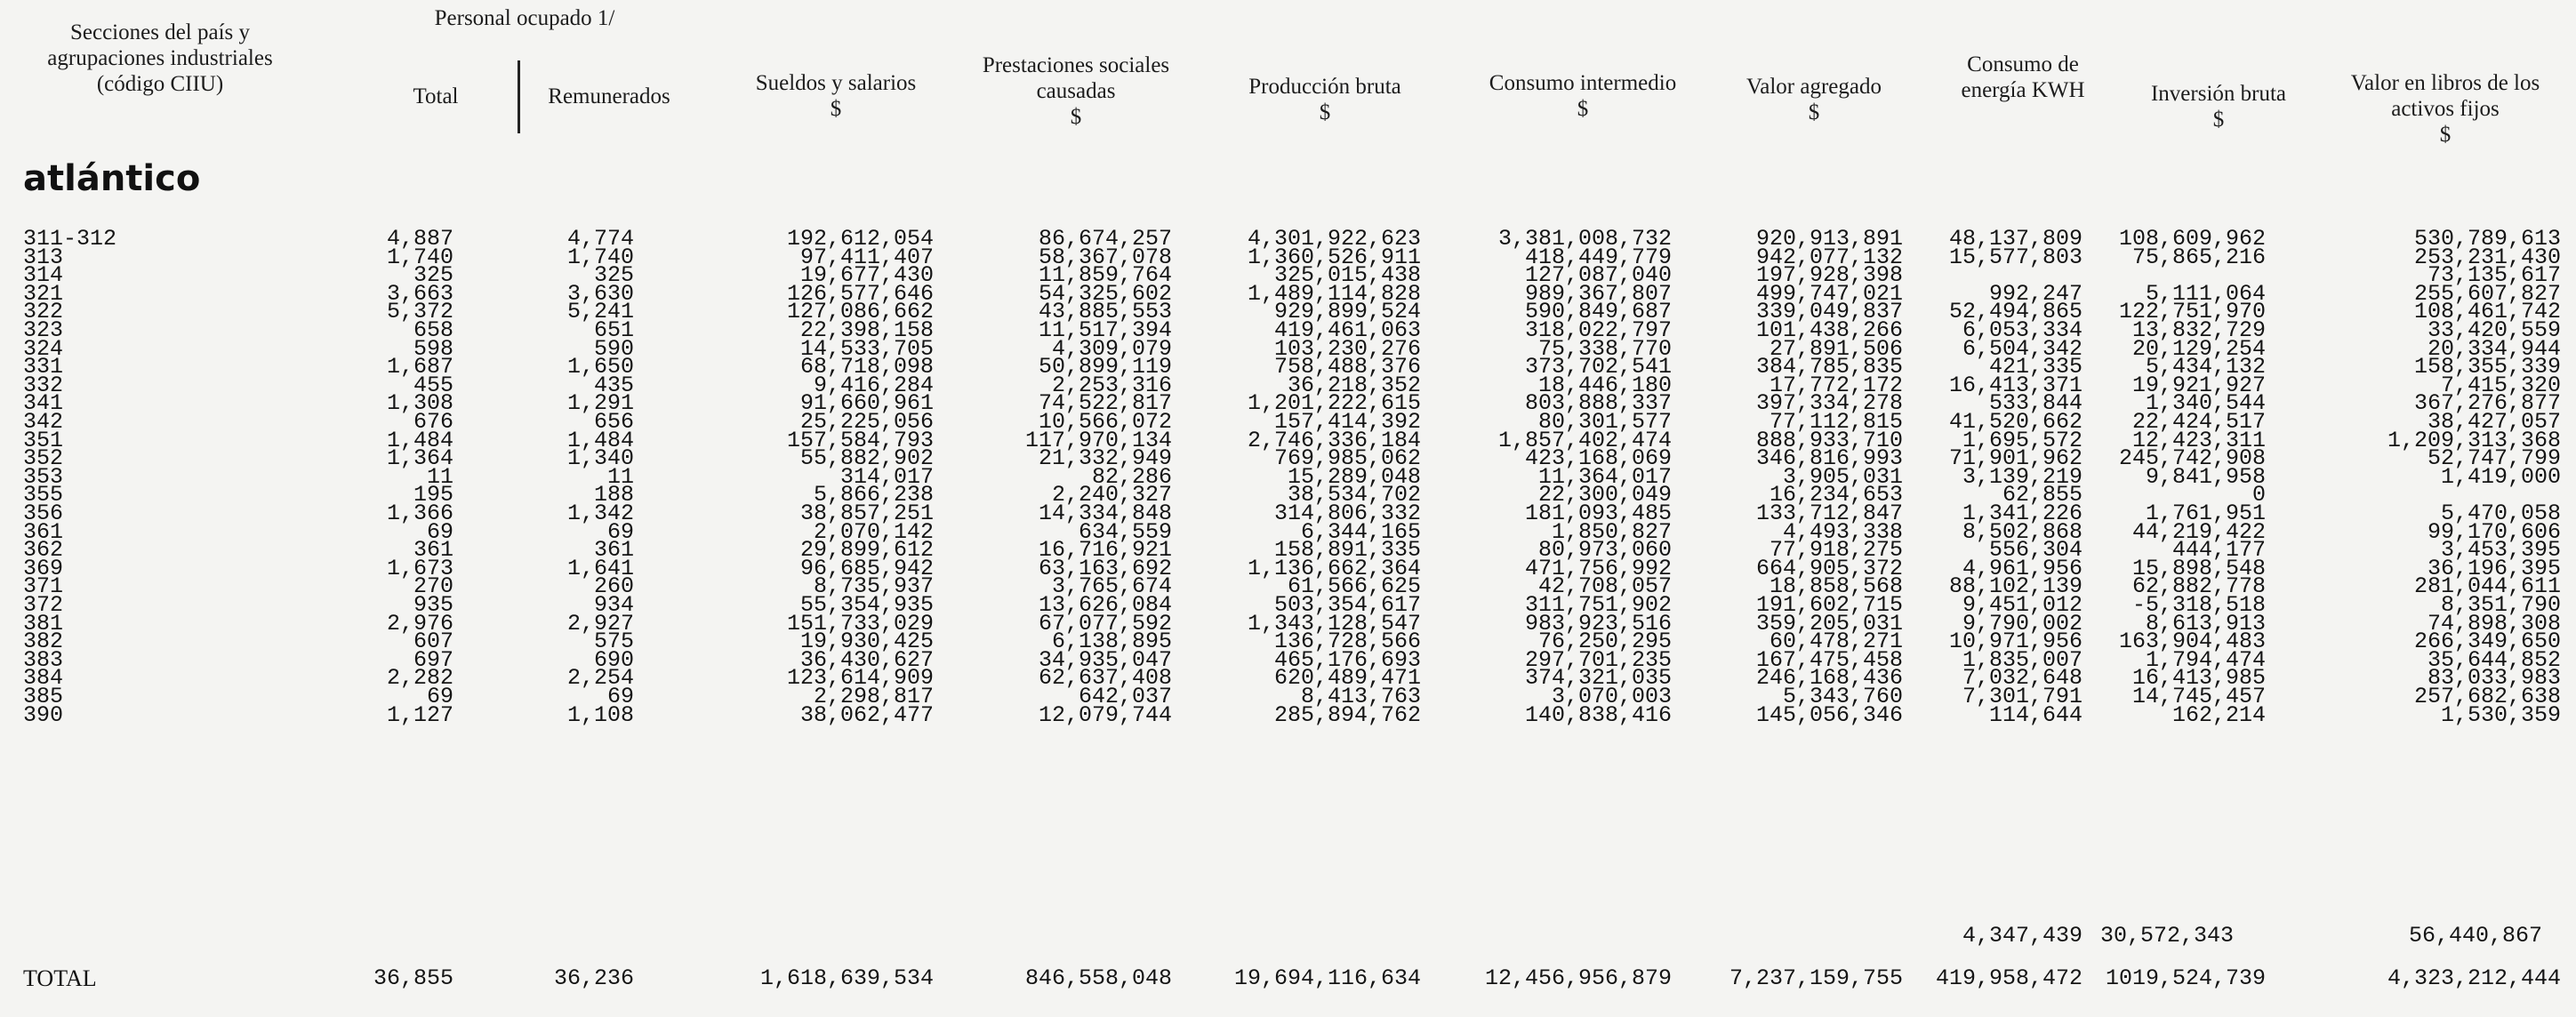 The height and width of the screenshot is (1017, 2576). What do you see at coordinates (2022, 624) in the screenshot?
I see `cell-energia: 9,790,002` at bounding box center [2022, 624].